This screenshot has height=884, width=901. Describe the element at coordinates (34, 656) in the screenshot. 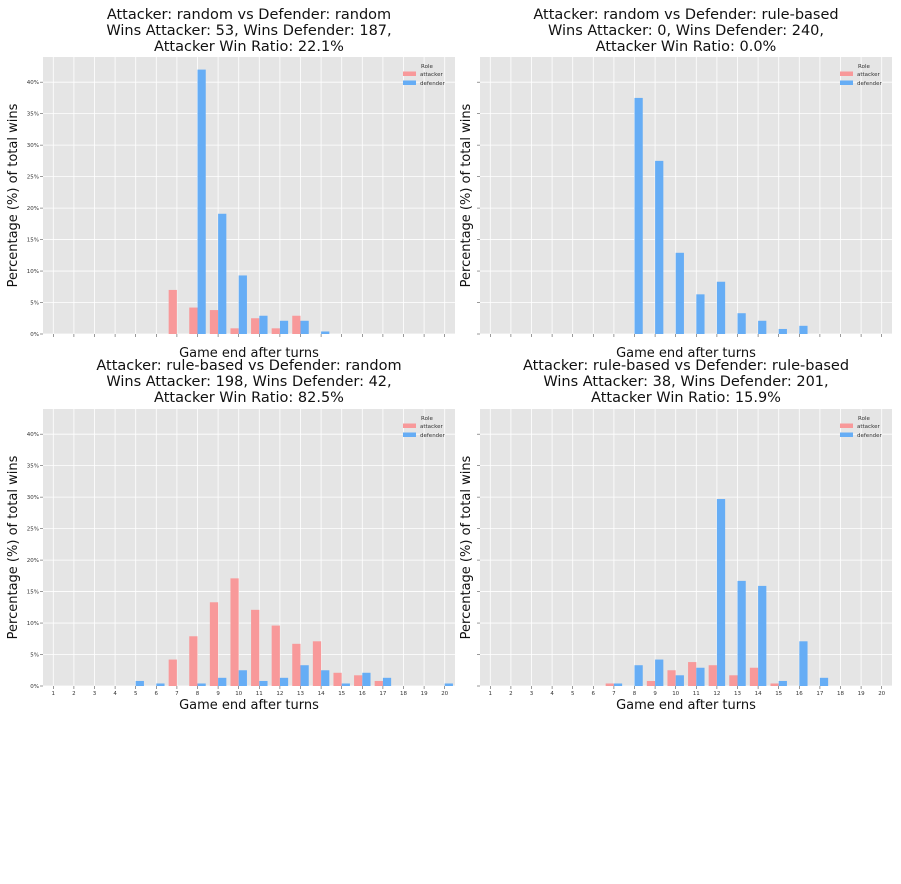

I see `y-tick-label: 5%` at that location.